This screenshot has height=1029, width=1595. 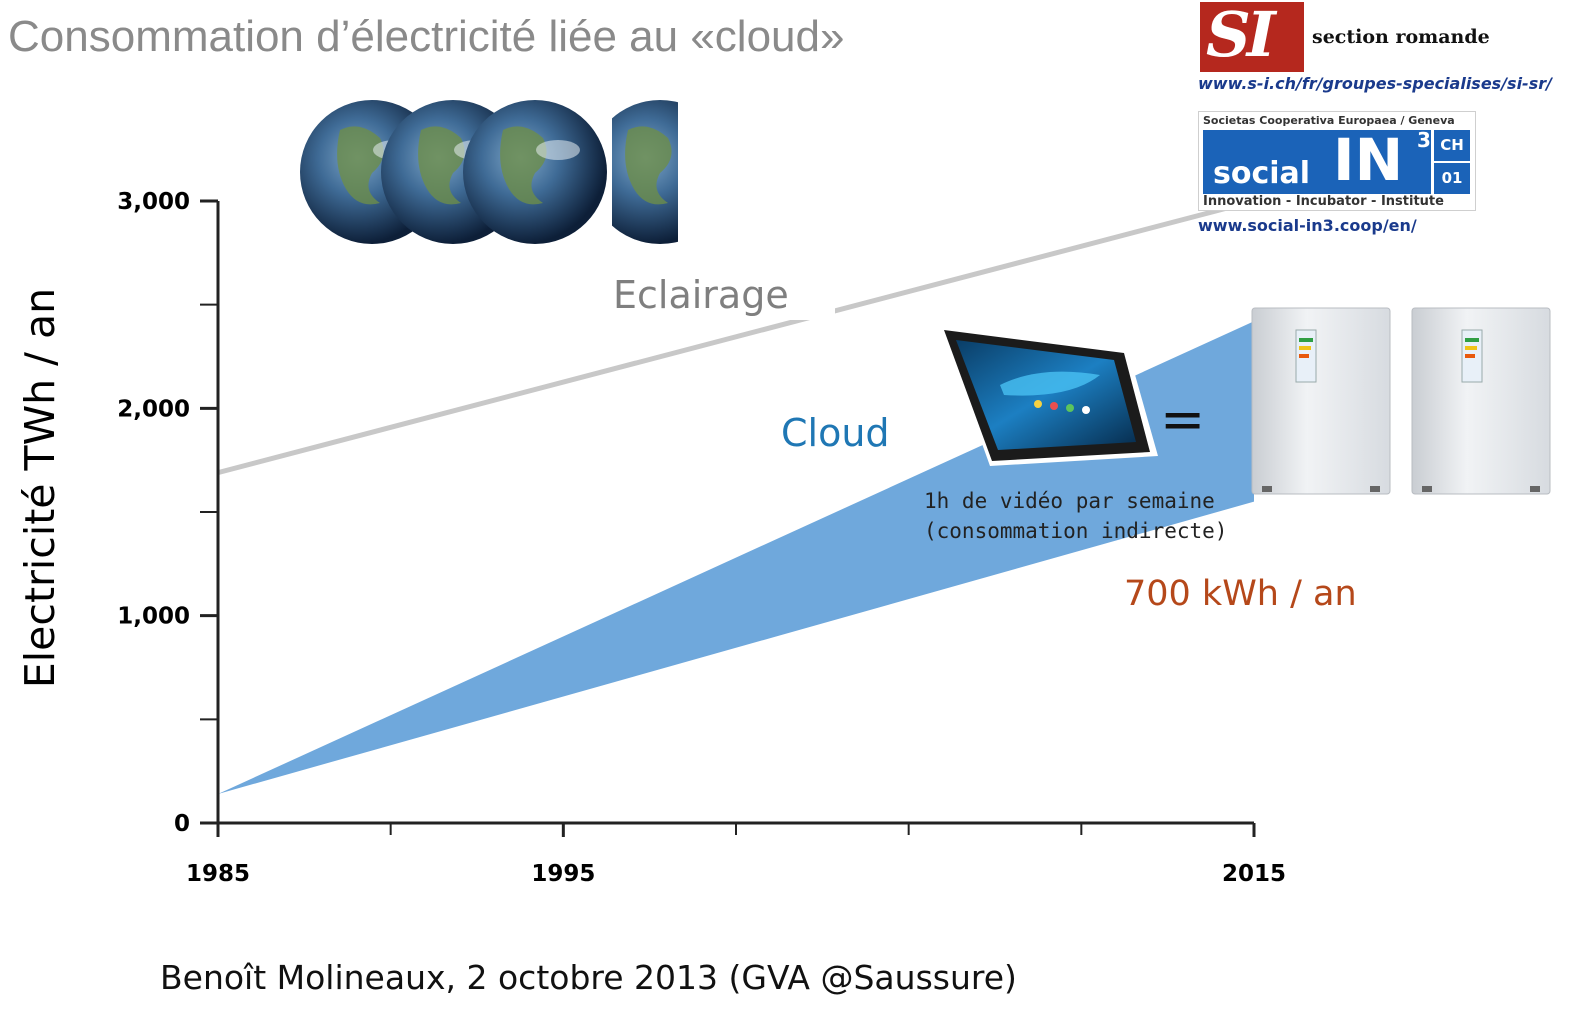 I want to click on video-note-line2: (consommation indirecte), so click(x=1076, y=531).